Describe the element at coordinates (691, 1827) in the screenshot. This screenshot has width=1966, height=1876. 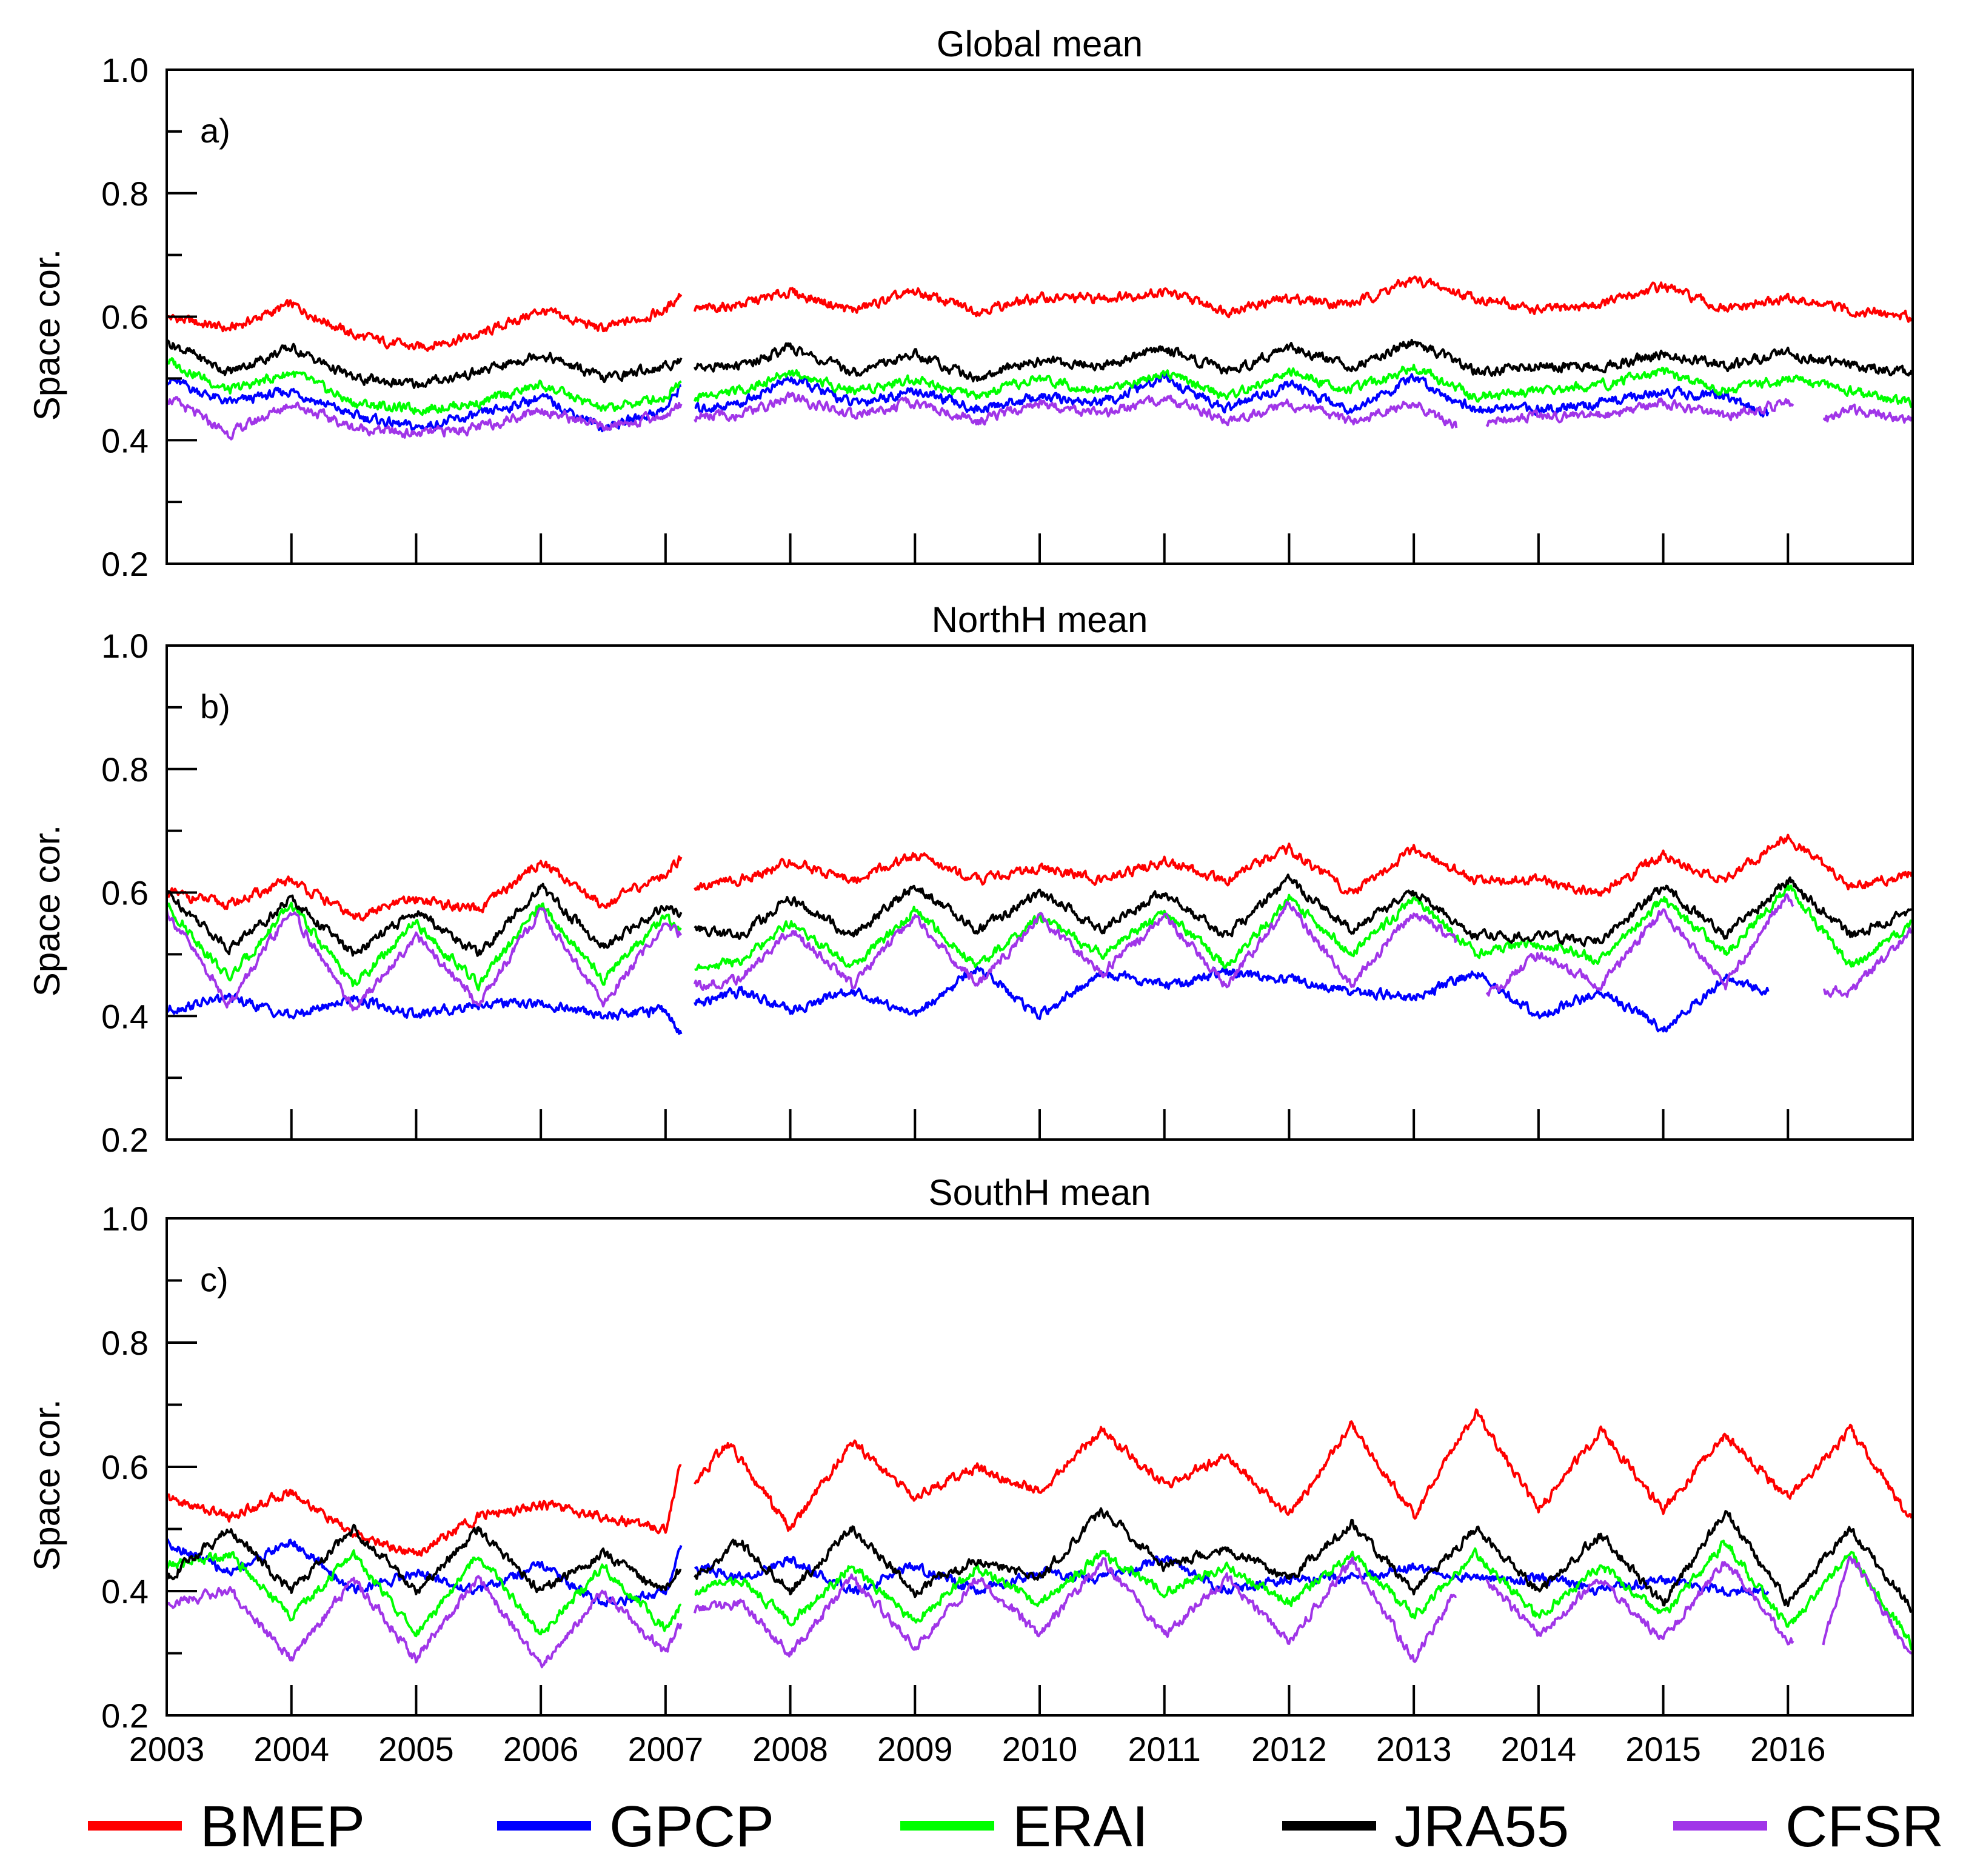
I see `legend-label: GPCP` at that location.